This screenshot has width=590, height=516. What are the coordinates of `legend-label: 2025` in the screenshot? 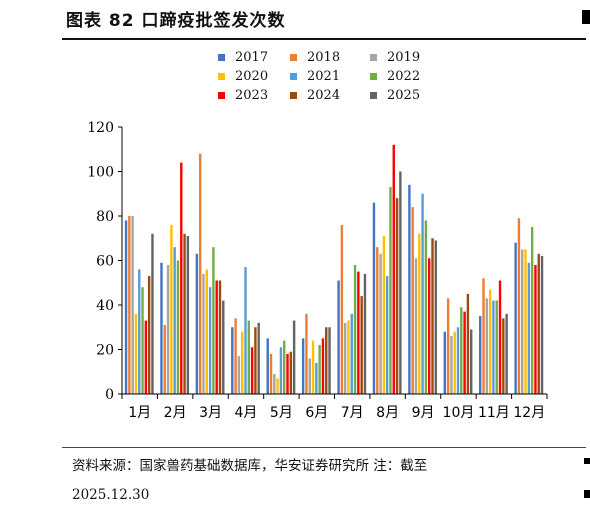 It's located at (404, 95).